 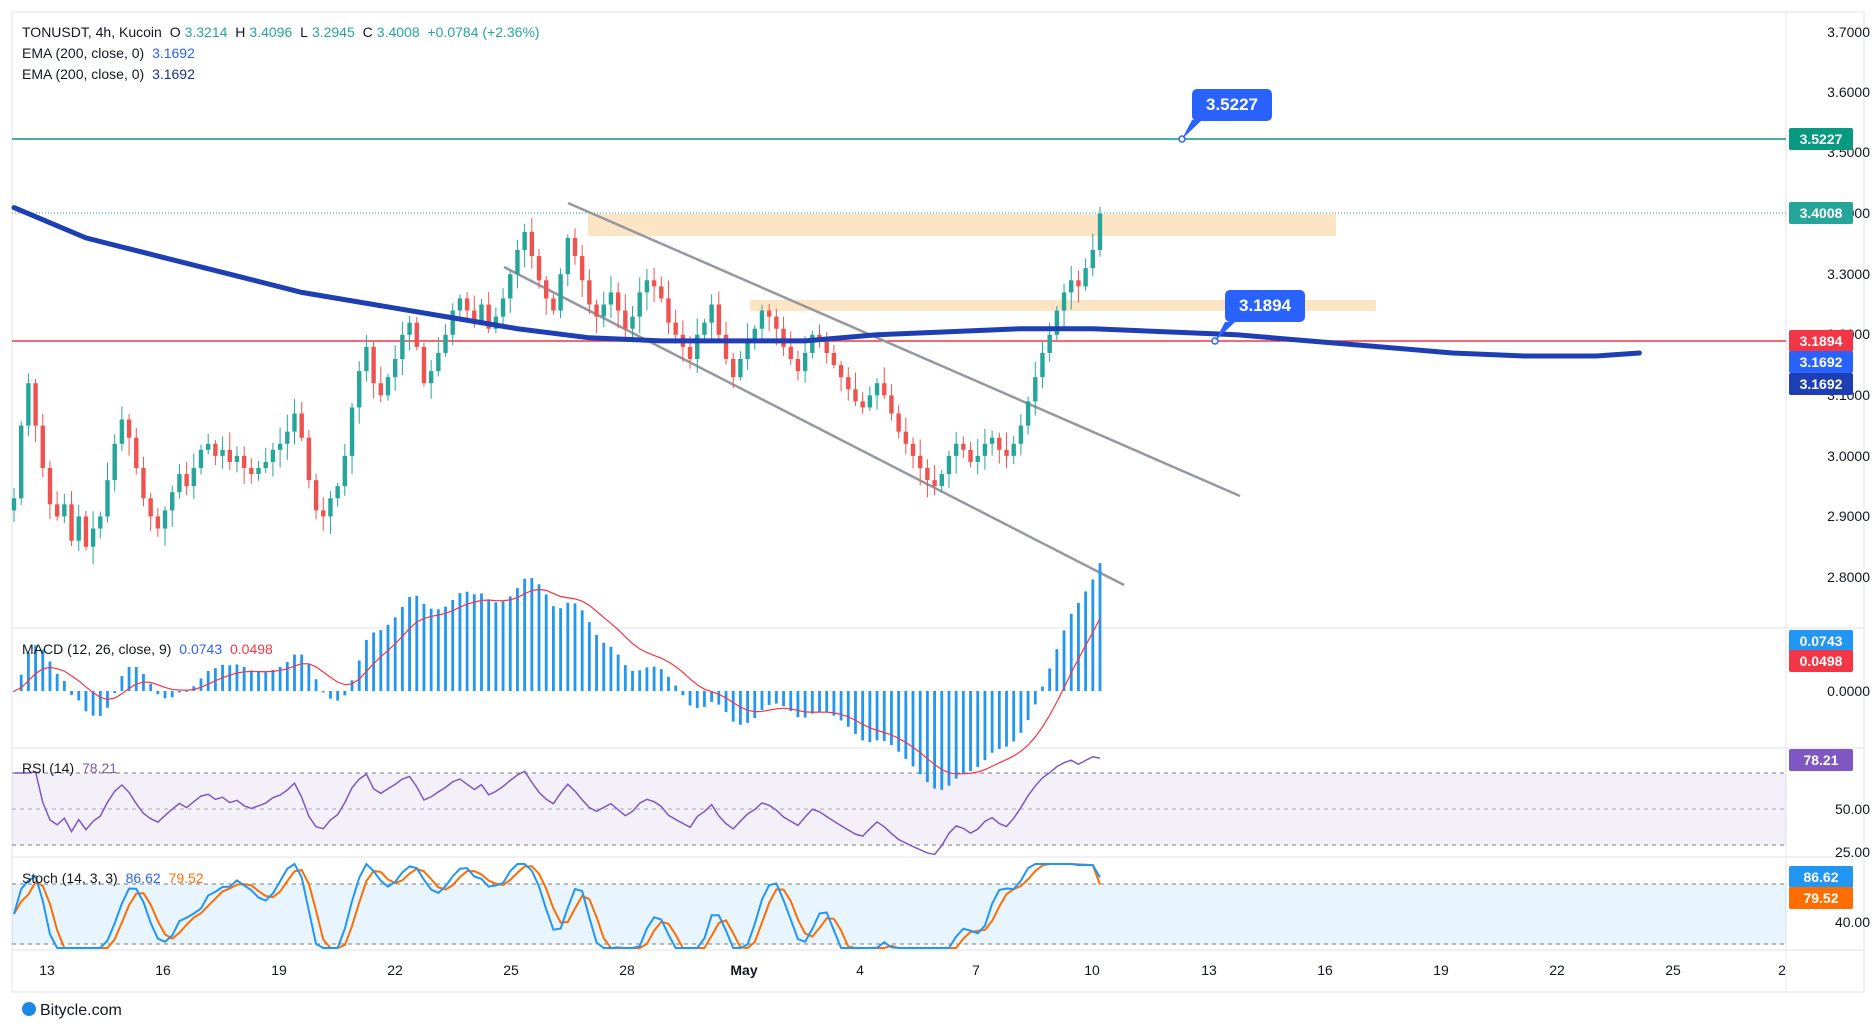 I want to click on macd-price-tag: 0.0743, so click(x=1821, y=641).